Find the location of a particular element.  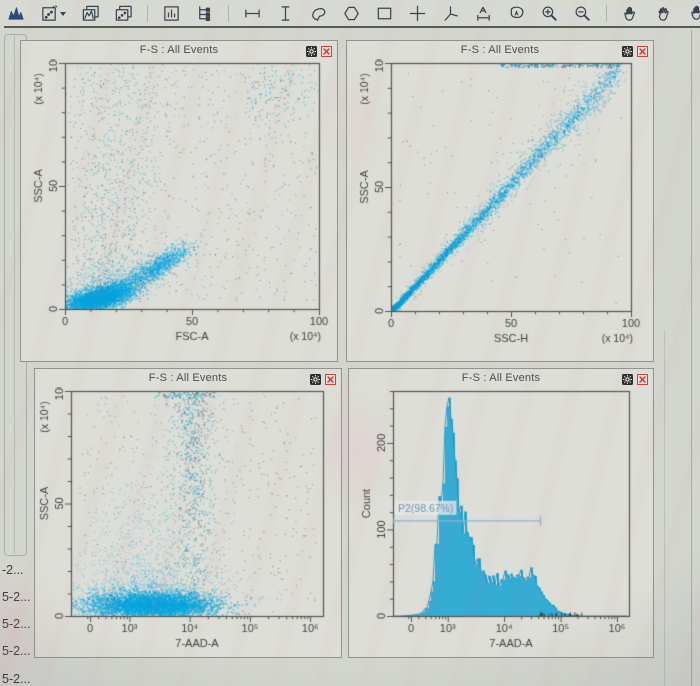

toolbar is located at coordinates (350, 13).